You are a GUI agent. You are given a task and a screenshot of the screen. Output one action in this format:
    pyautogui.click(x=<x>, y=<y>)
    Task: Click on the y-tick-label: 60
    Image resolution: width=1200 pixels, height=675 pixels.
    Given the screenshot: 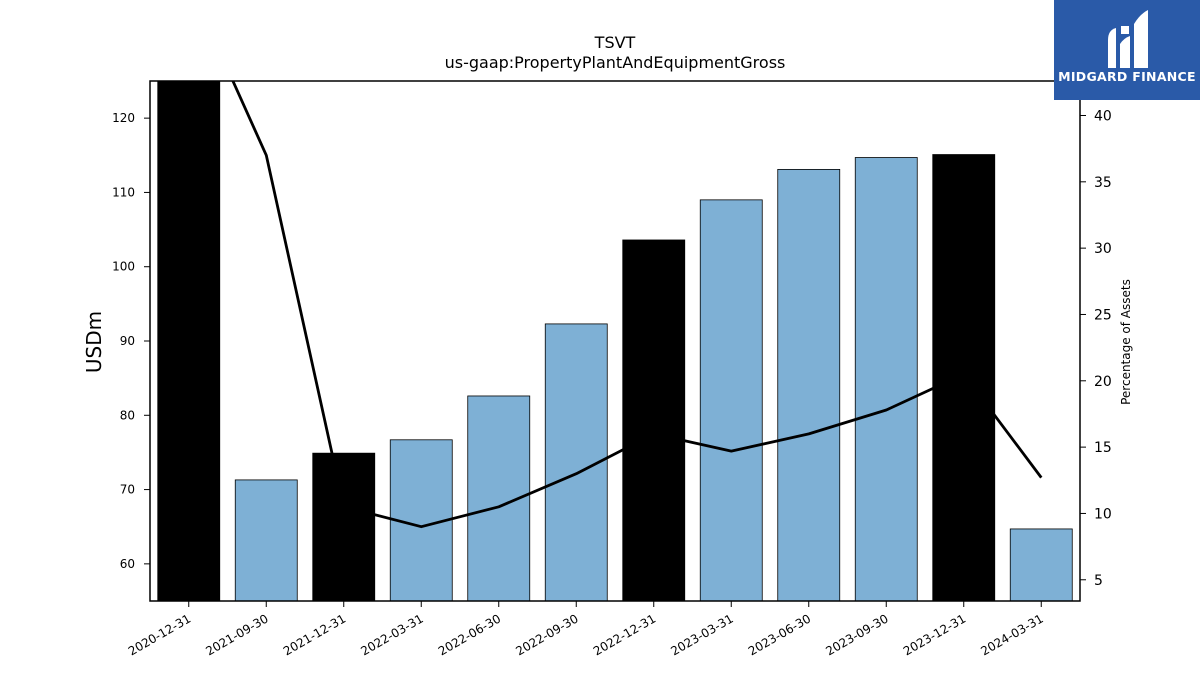 What is the action you would take?
    pyautogui.click(x=127, y=564)
    